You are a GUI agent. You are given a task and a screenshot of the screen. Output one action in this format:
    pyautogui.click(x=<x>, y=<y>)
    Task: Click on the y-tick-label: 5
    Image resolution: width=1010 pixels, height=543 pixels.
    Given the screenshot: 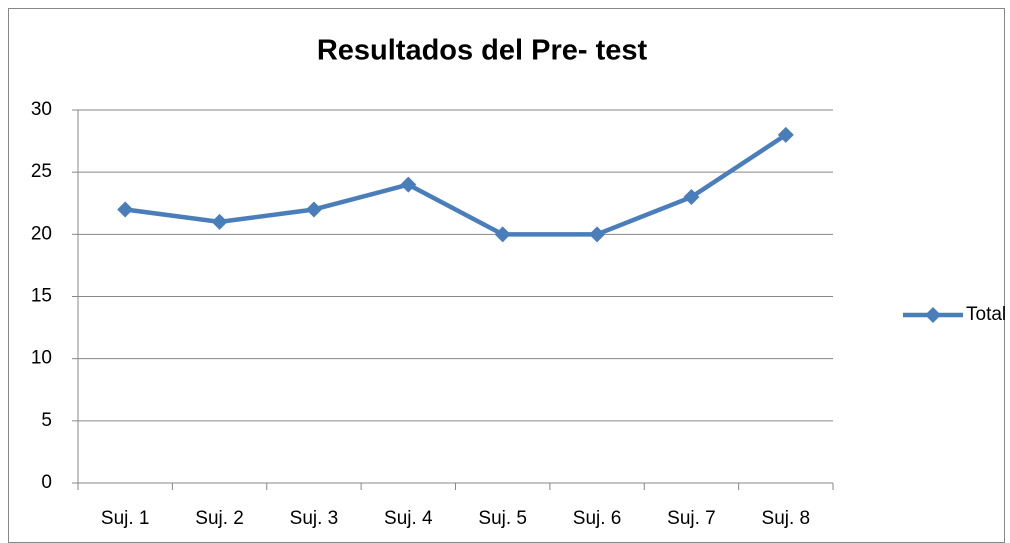 What is the action you would take?
    pyautogui.click(x=46, y=420)
    